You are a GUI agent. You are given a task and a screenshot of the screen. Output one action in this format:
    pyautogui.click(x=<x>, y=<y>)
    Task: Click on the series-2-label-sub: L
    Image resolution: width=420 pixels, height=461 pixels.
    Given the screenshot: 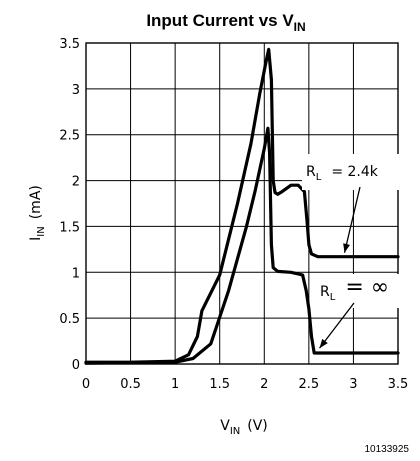 What is the action you would take?
    pyautogui.click(x=333, y=297)
    